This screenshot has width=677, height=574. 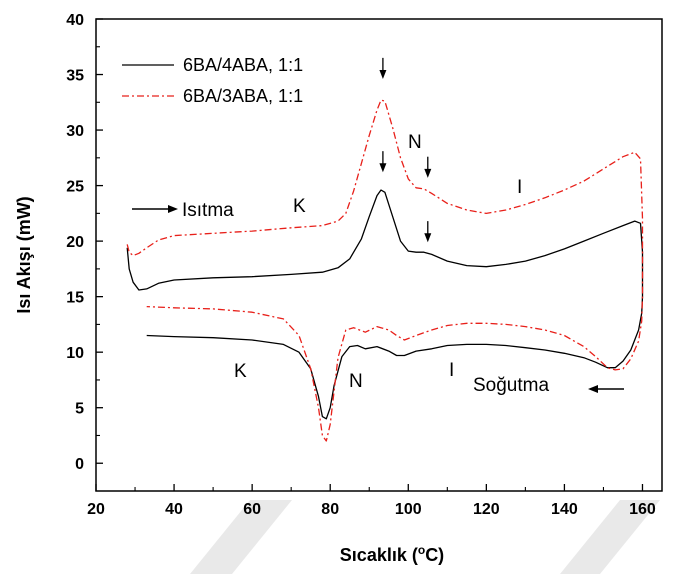 I want to click on phase-k-top: K, so click(x=299, y=206).